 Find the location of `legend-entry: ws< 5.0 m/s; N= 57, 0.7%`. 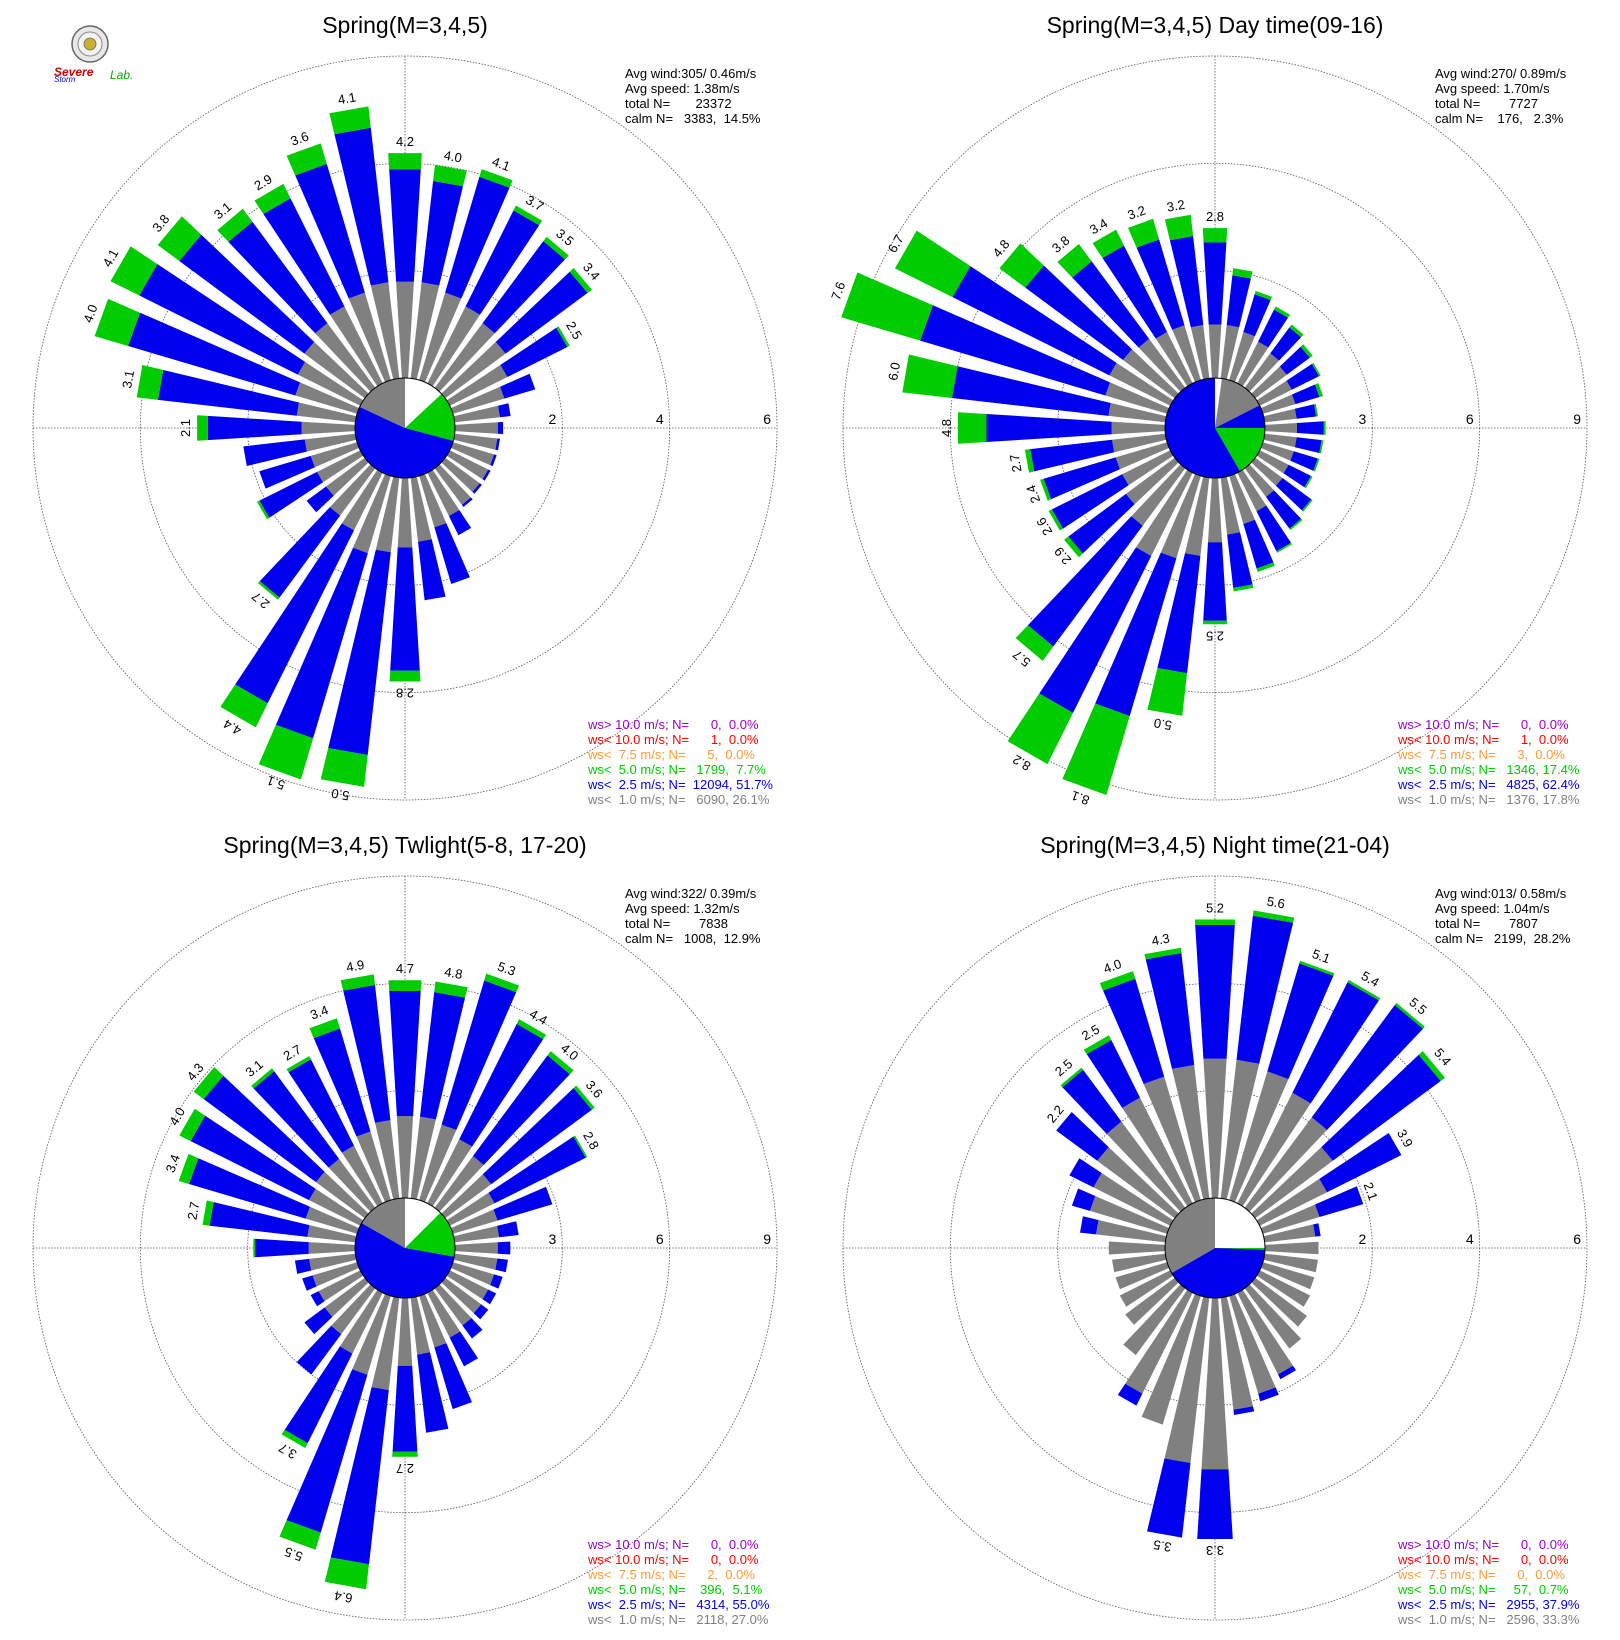

legend-entry: ws< 5.0 m/s; N= 57, 0.7% is located at coordinates (1483, 1589).